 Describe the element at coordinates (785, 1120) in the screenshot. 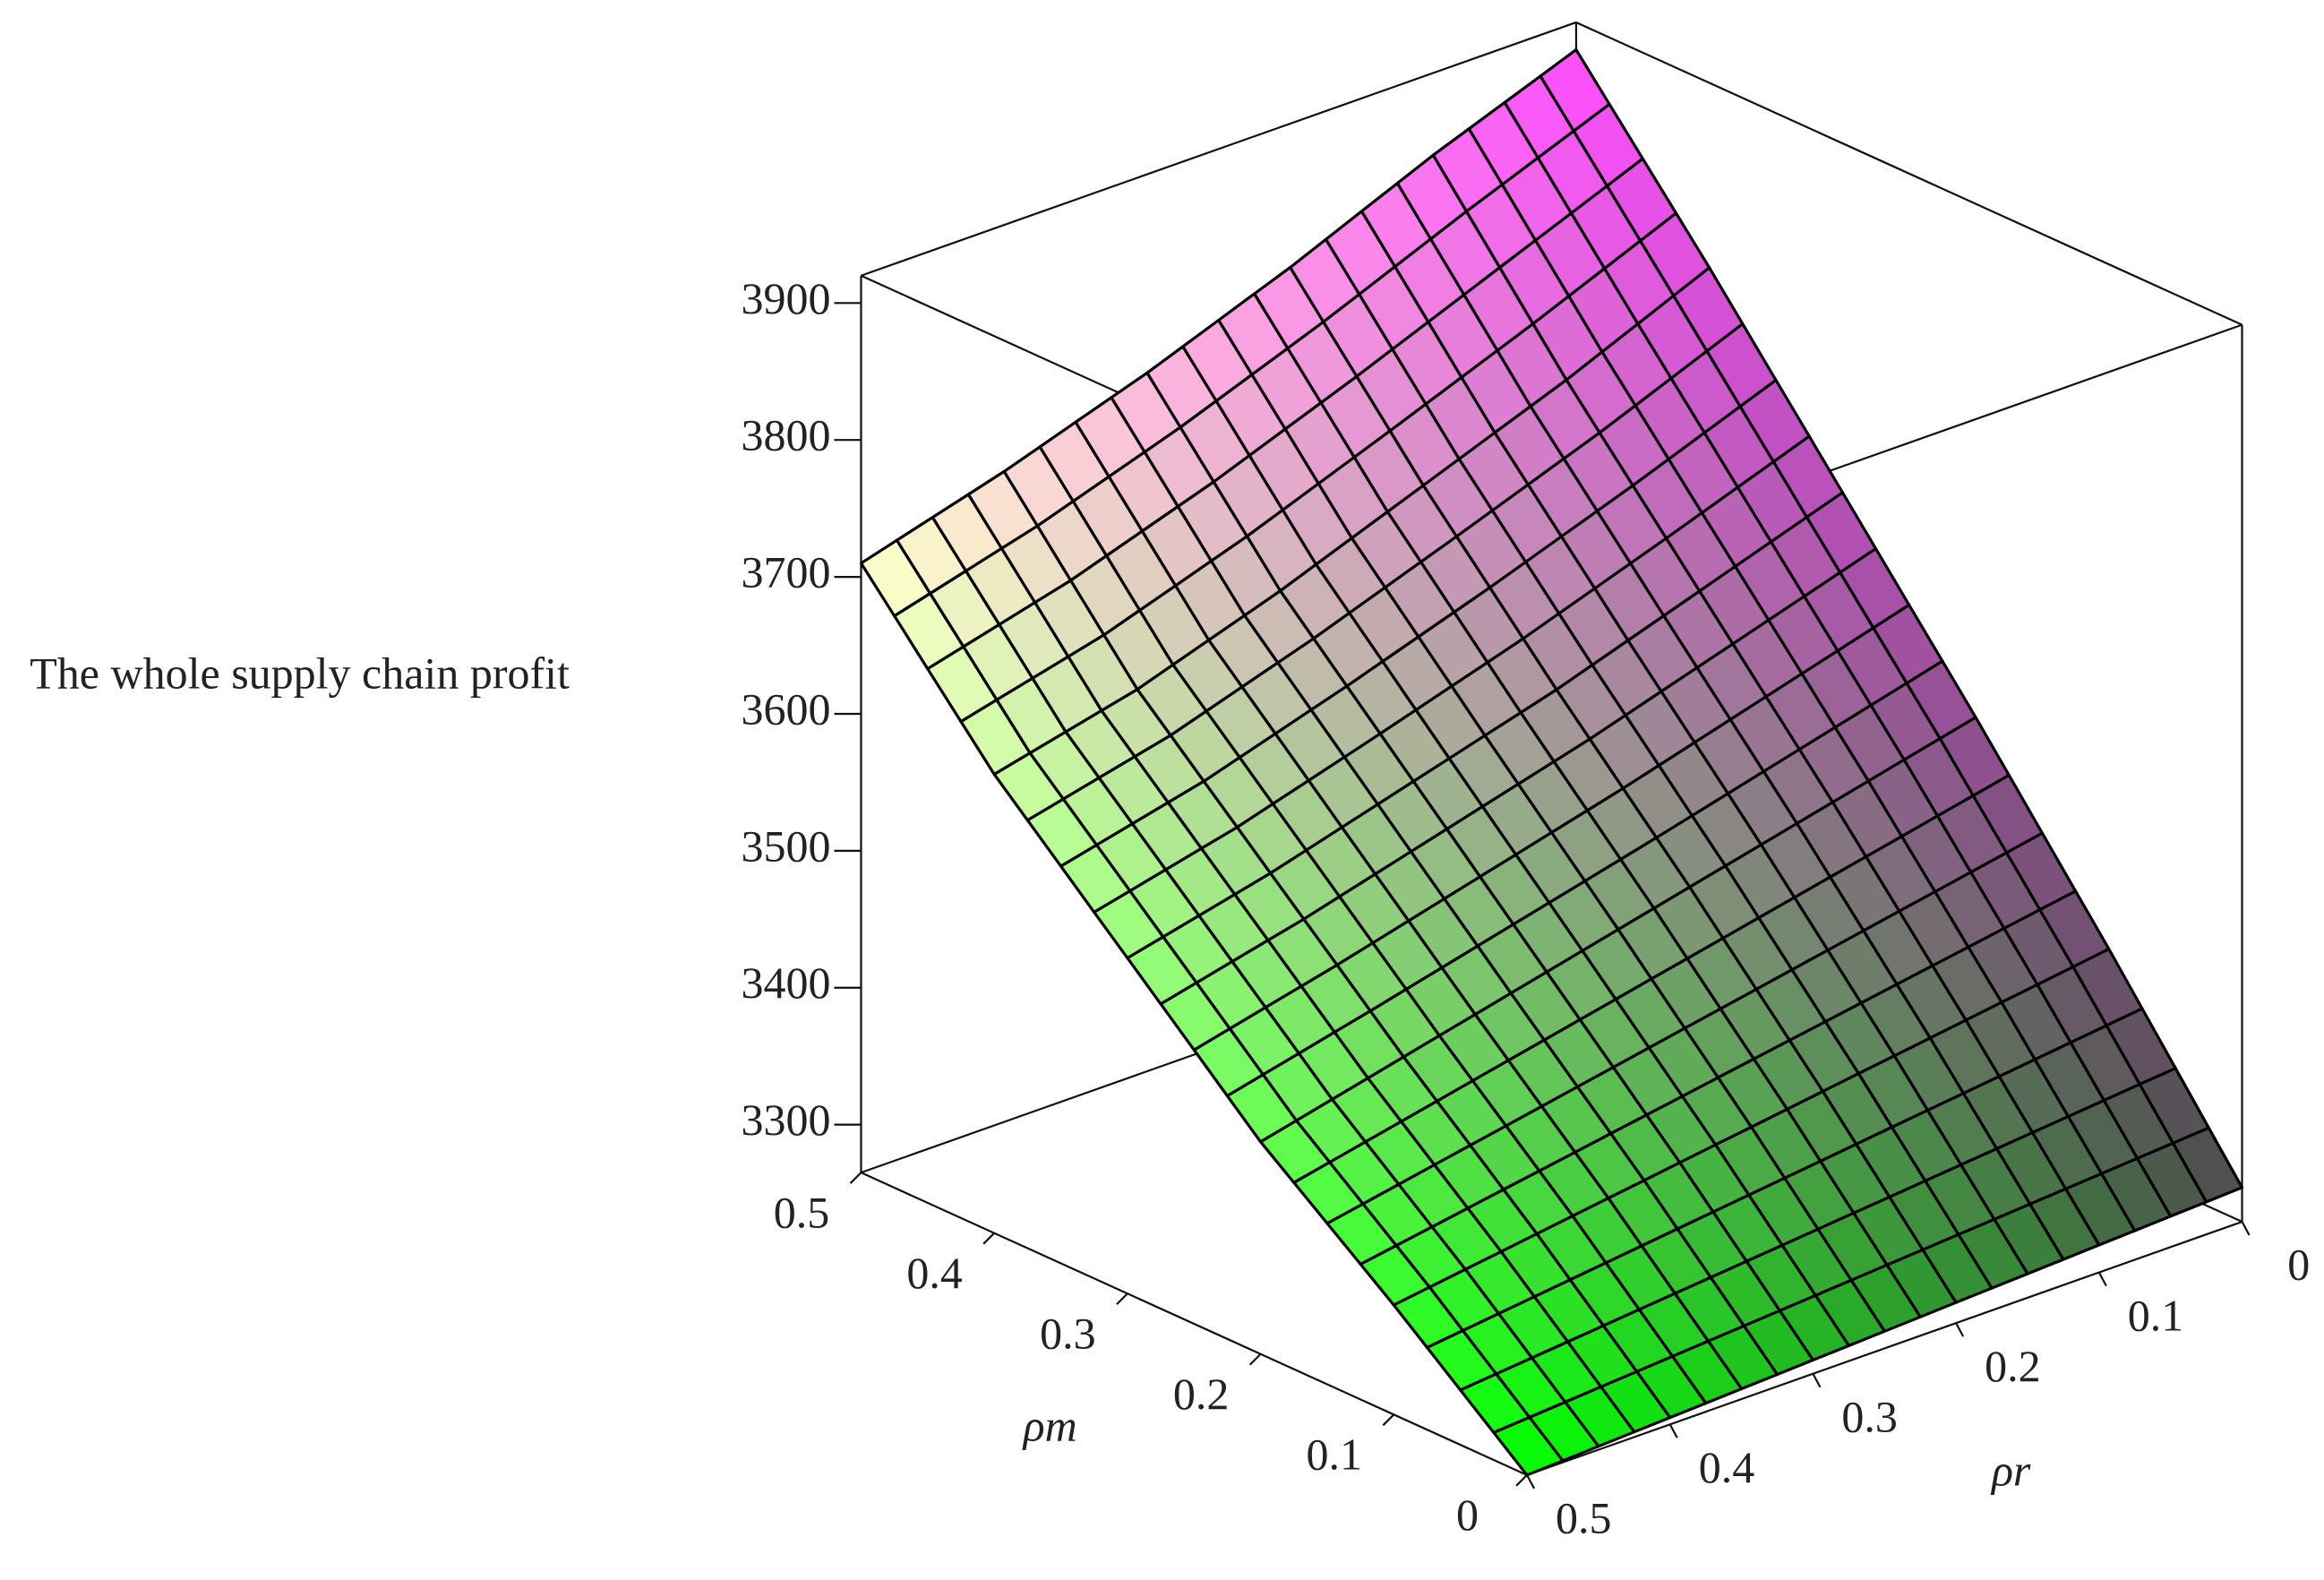

I see `z-tick-label: 3300` at that location.